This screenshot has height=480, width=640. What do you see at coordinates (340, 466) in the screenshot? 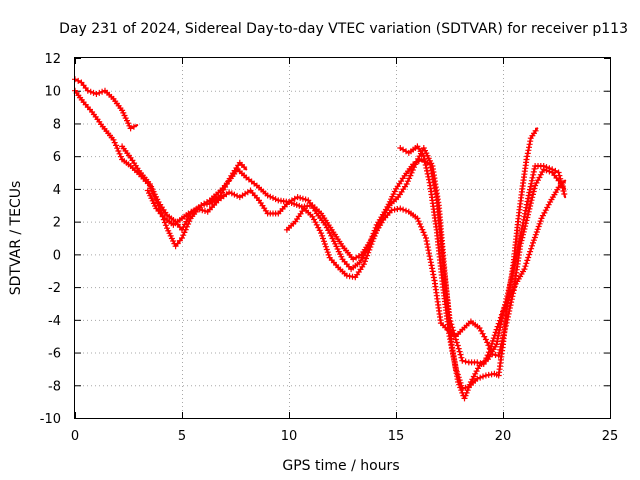
I see `x-axis-title: GPS time / hours` at bounding box center [340, 466].